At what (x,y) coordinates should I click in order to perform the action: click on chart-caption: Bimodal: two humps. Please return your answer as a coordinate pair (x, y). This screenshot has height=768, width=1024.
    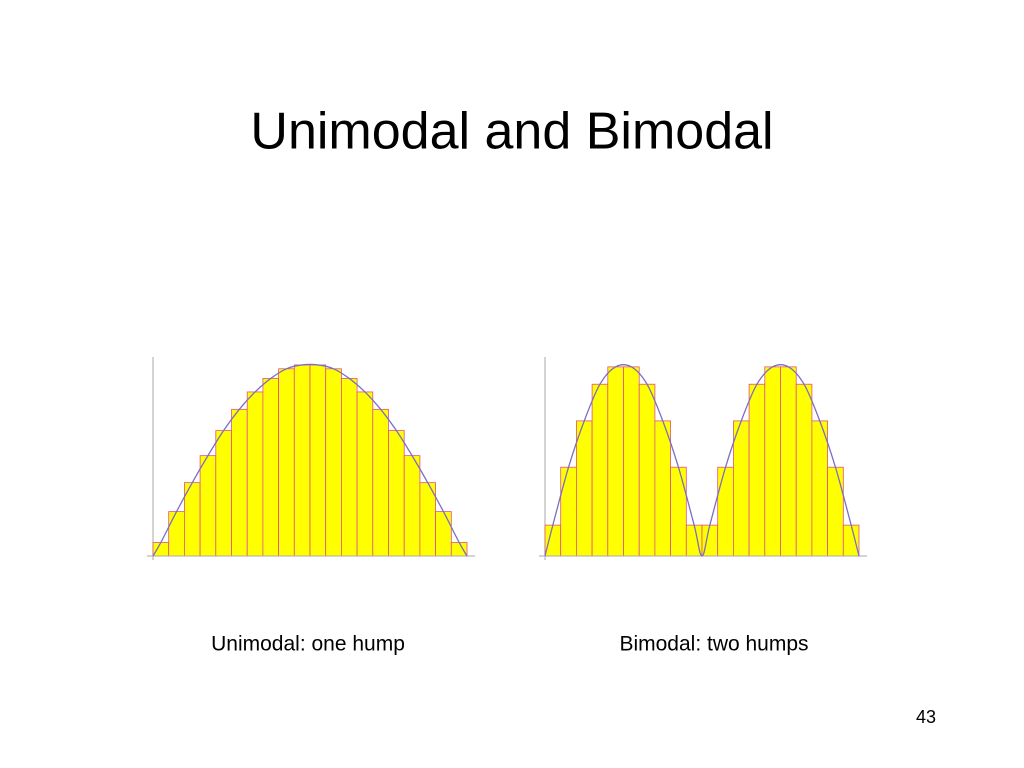
    Looking at the image, I should click on (713, 644).